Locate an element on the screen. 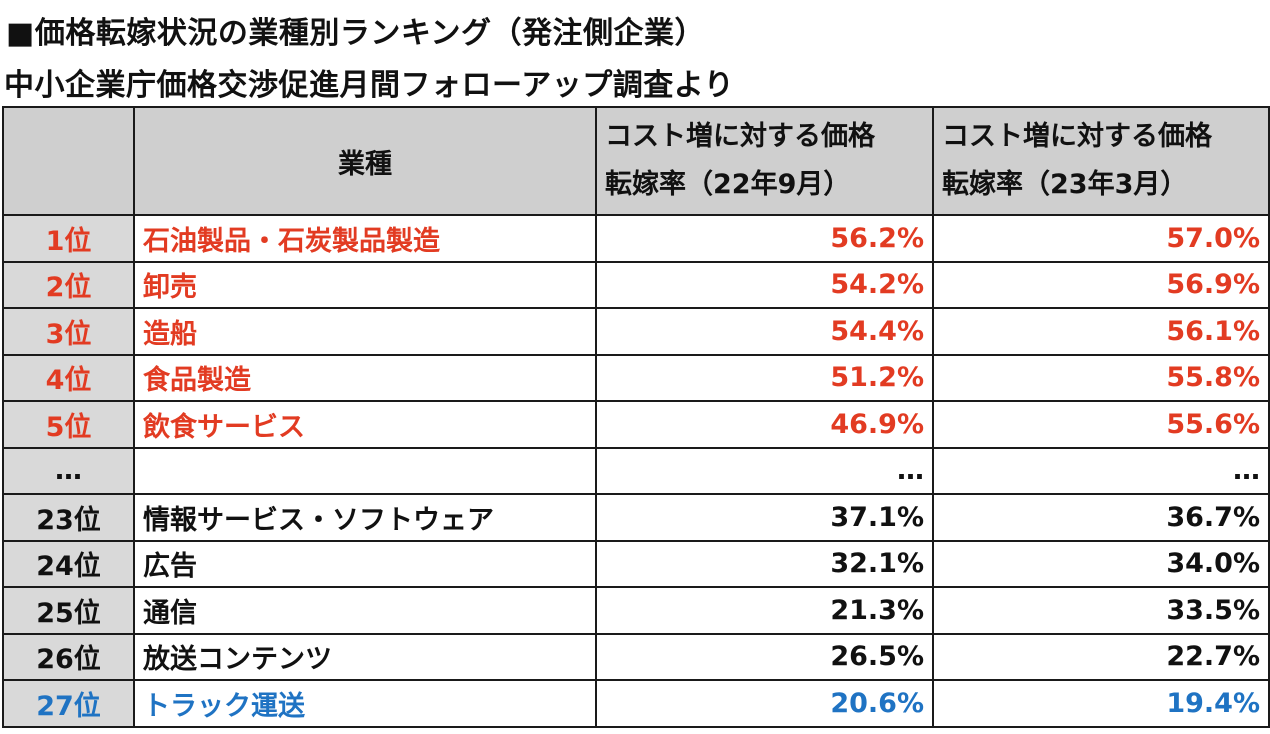  rate-2023-column-header: コスト増に対する価格 転嫁率（23年3月） is located at coordinates (1101, 161).